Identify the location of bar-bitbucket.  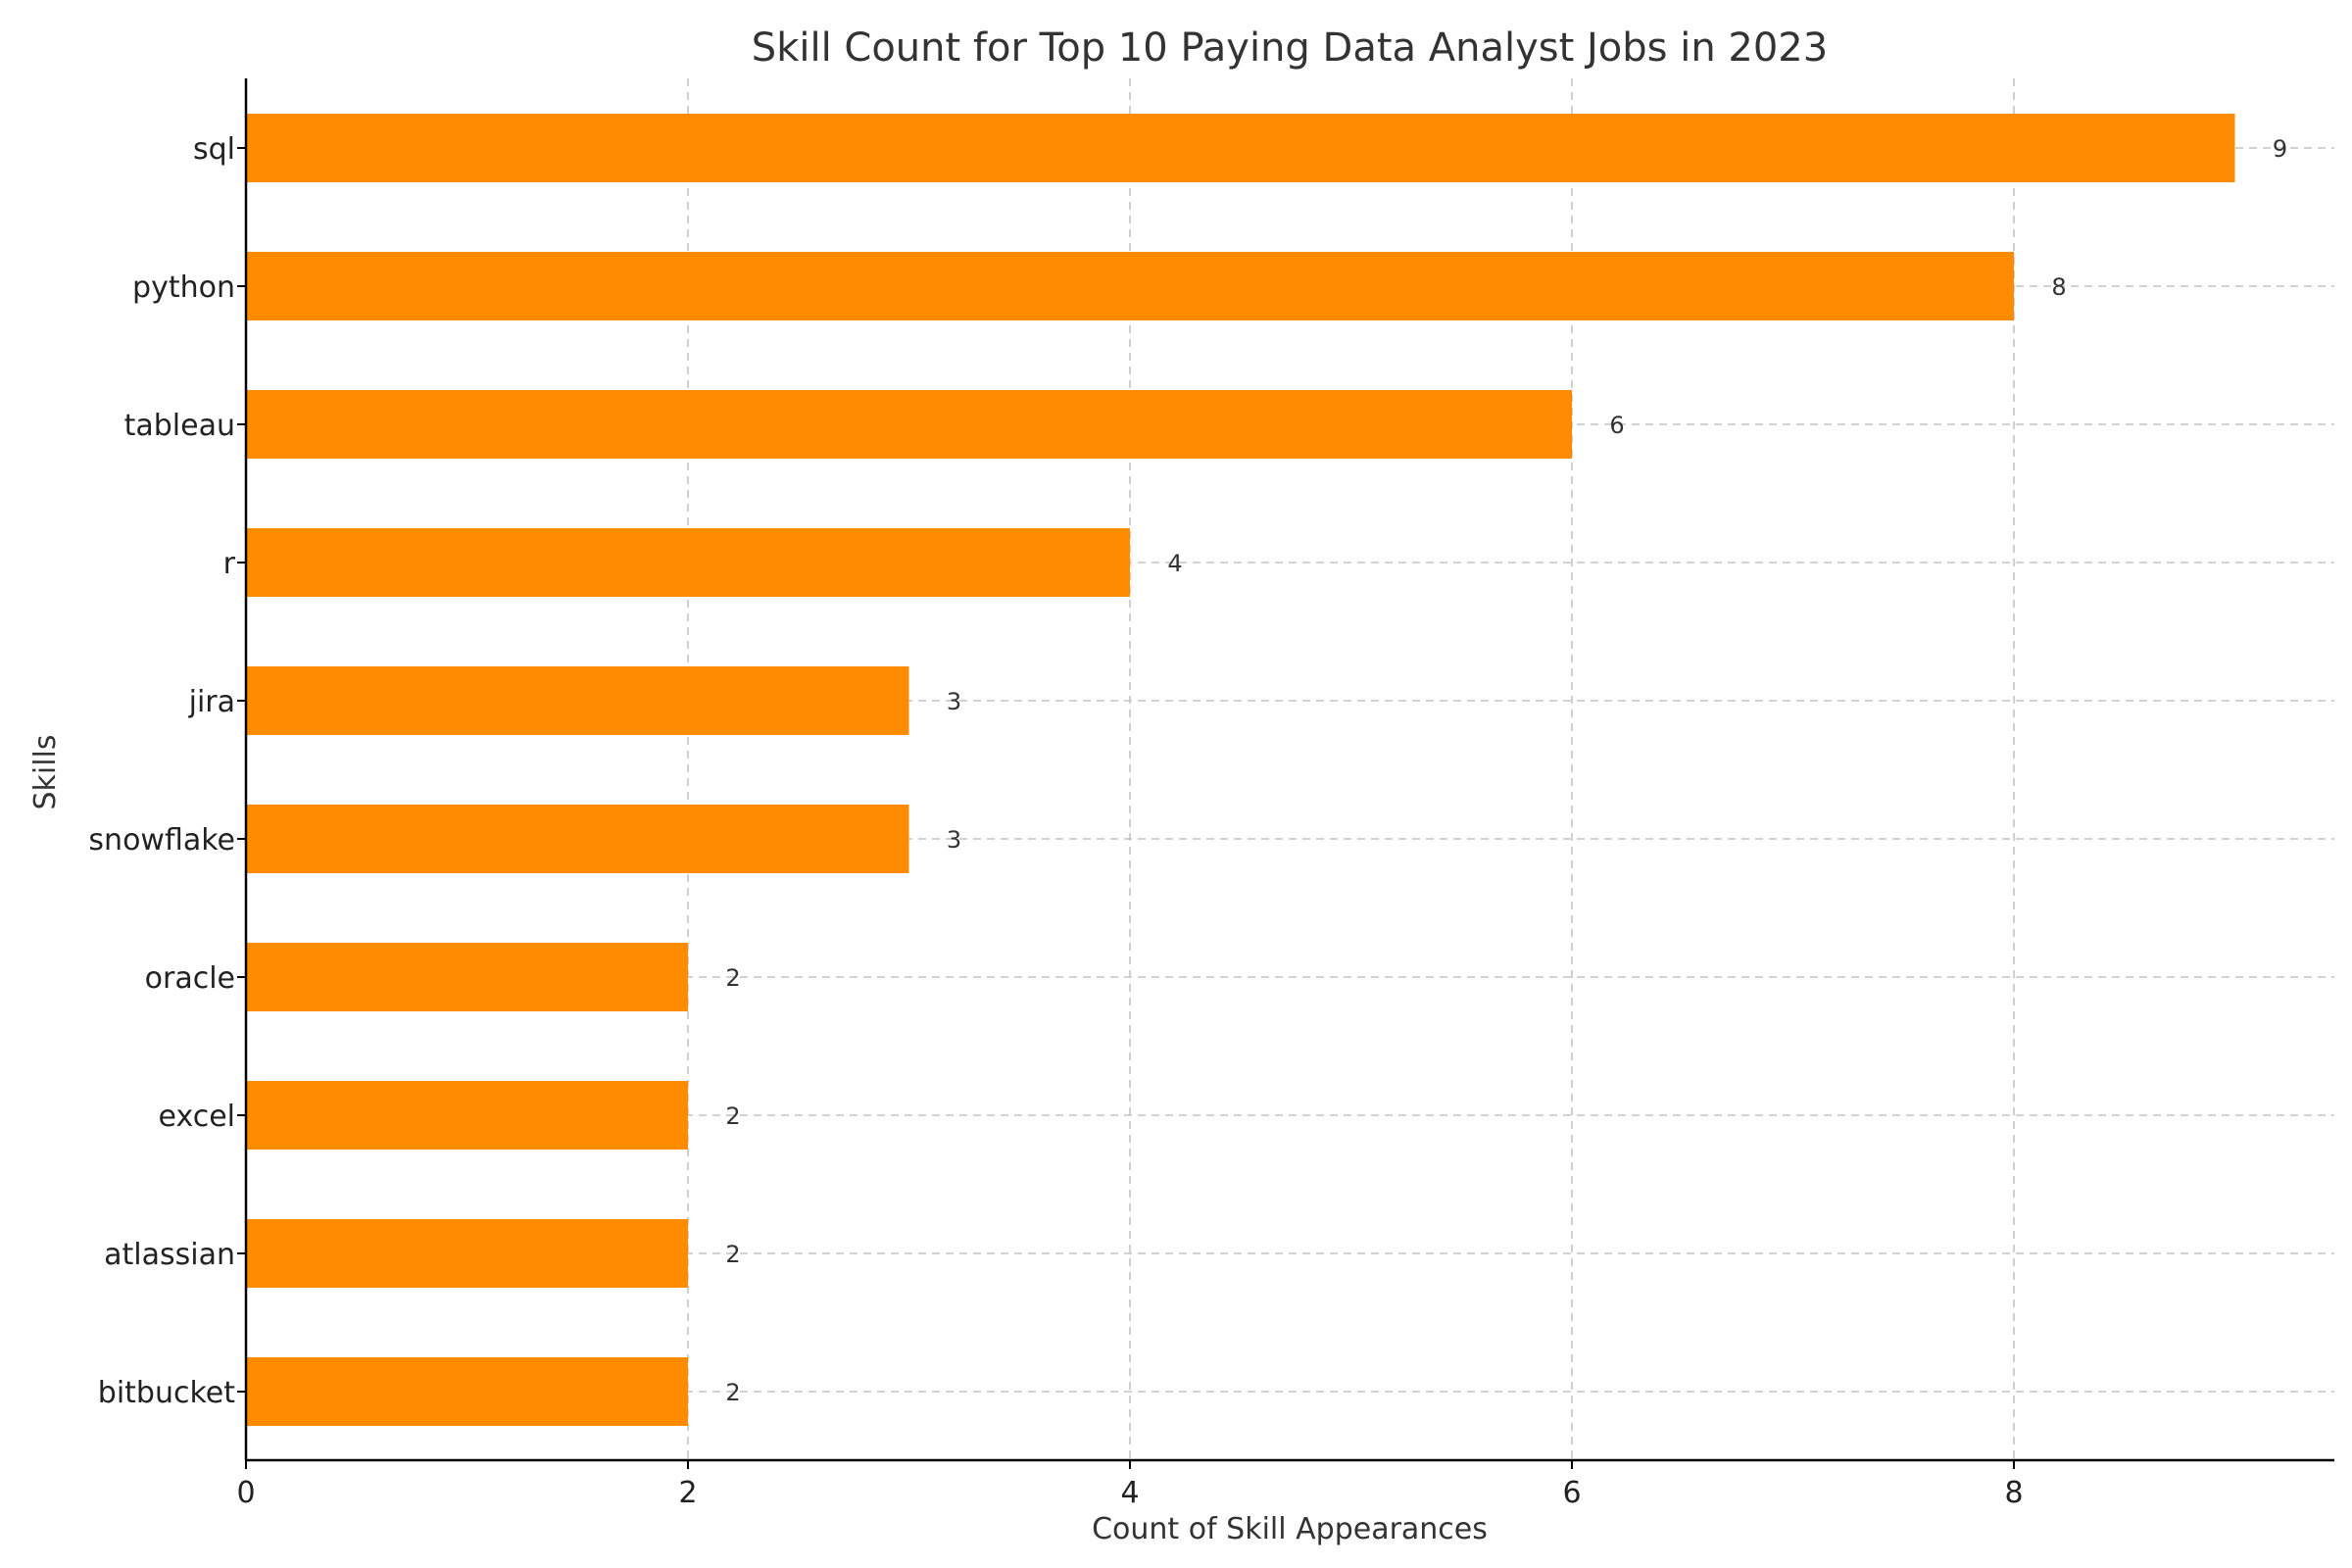
(467, 1391).